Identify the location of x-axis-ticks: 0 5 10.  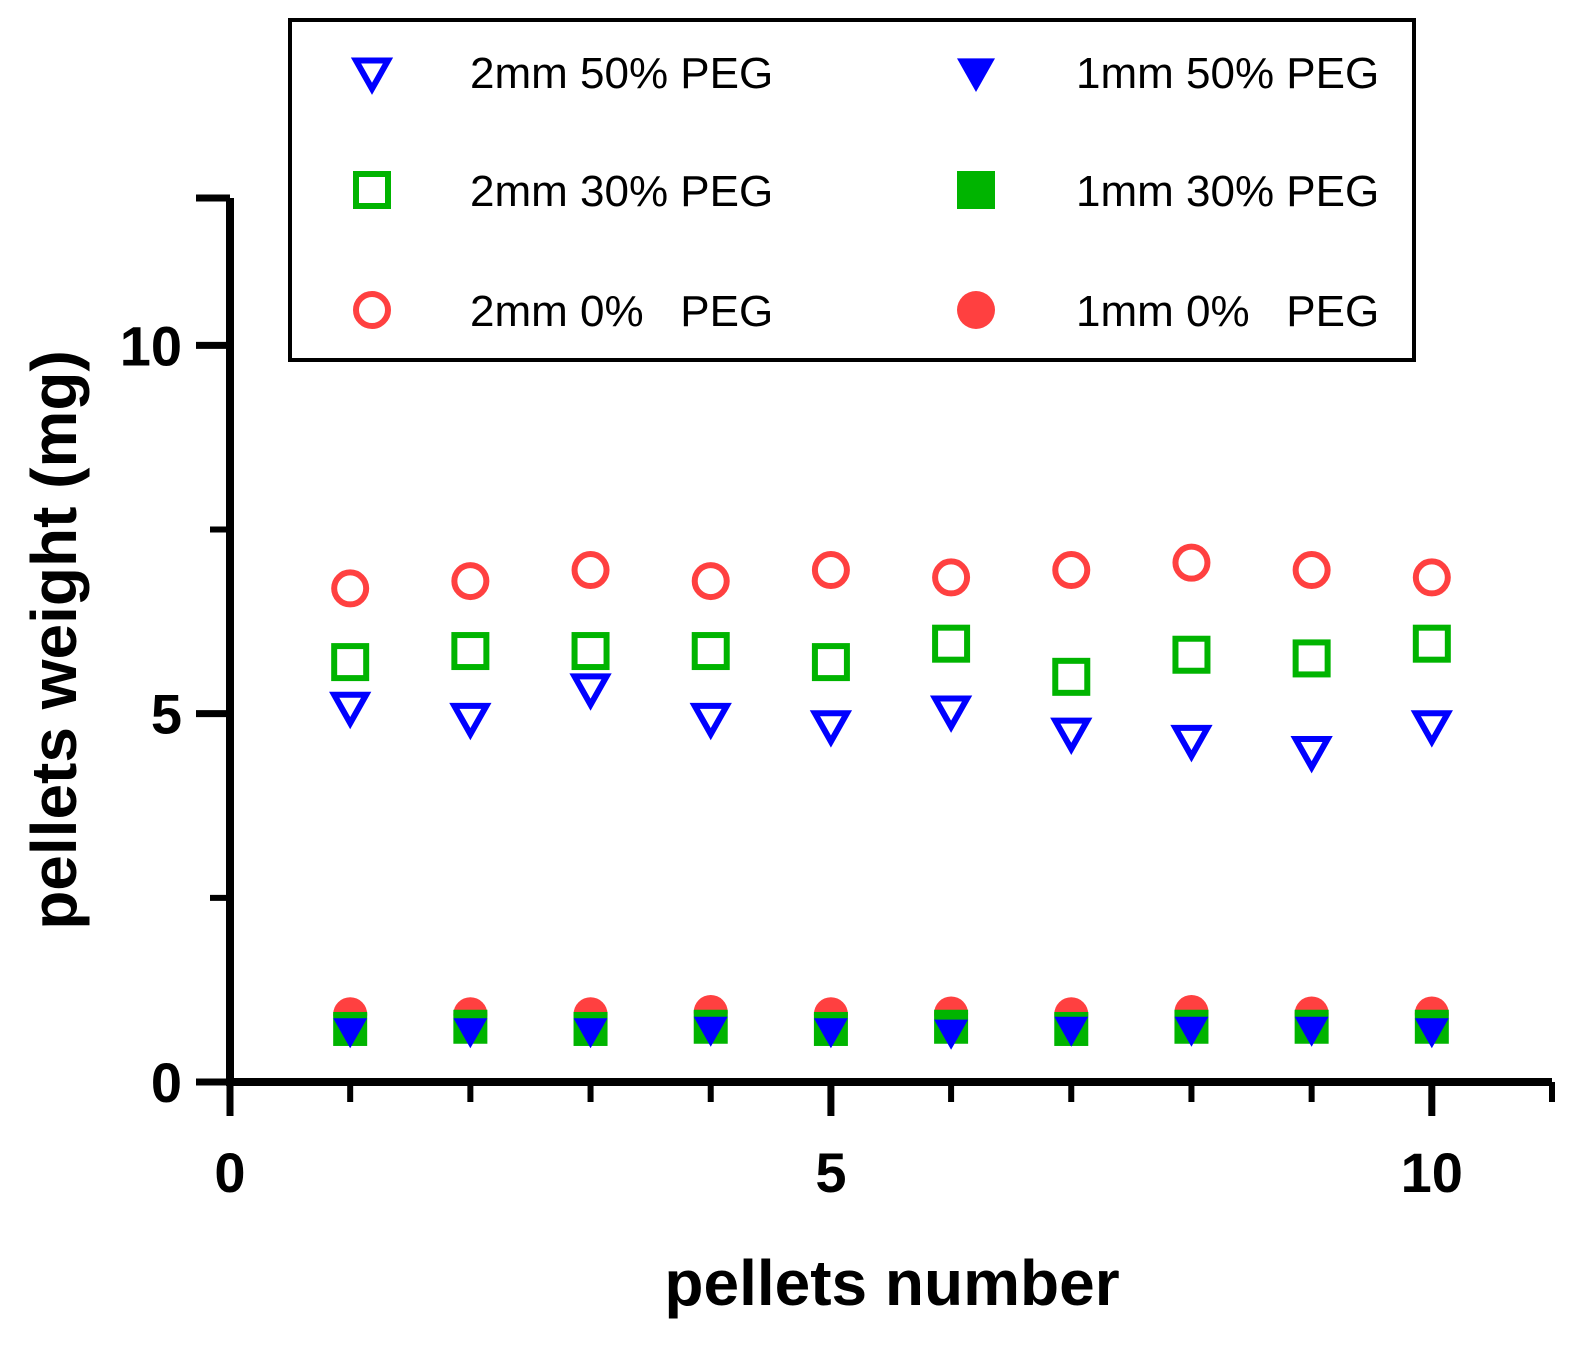
(884, 1143).